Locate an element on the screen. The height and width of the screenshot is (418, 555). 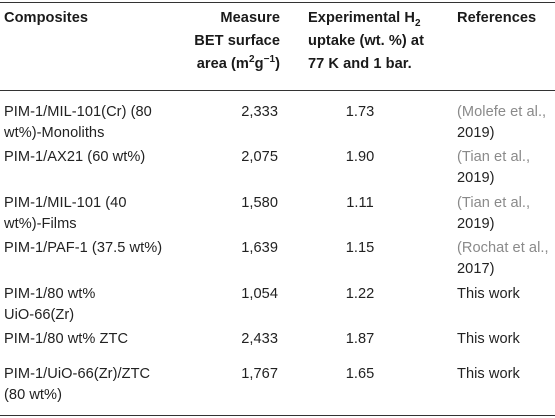
row-5-composite-line1: PIM-1/80 wt% is located at coordinates (50, 294).